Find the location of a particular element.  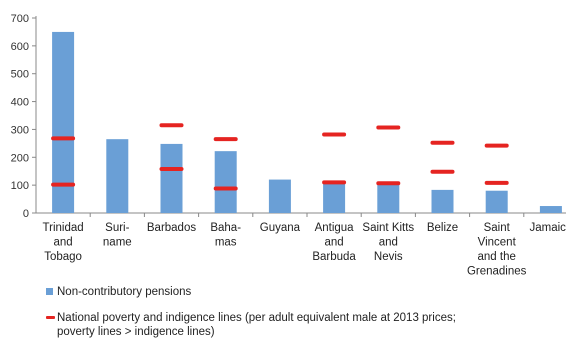

x-category-label-line: Belize is located at coordinates (442, 228).